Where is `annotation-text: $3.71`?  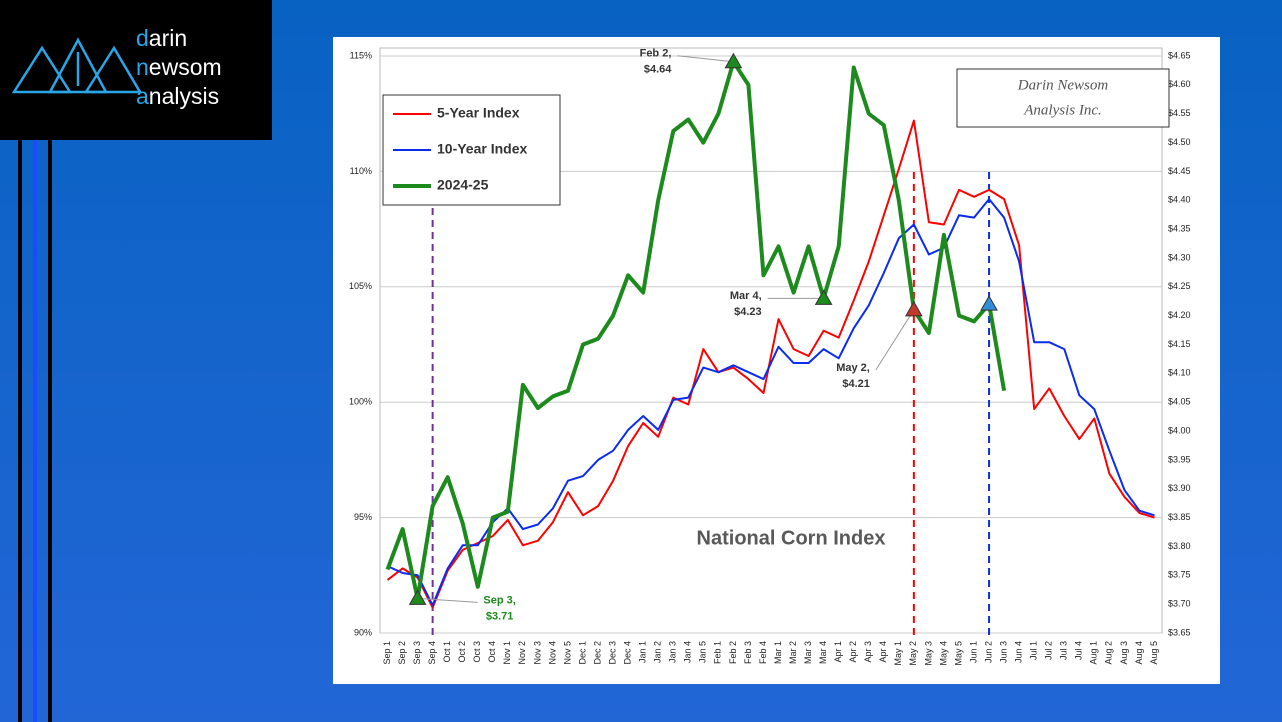 annotation-text: $3.71 is located at coordinates (500, 616).